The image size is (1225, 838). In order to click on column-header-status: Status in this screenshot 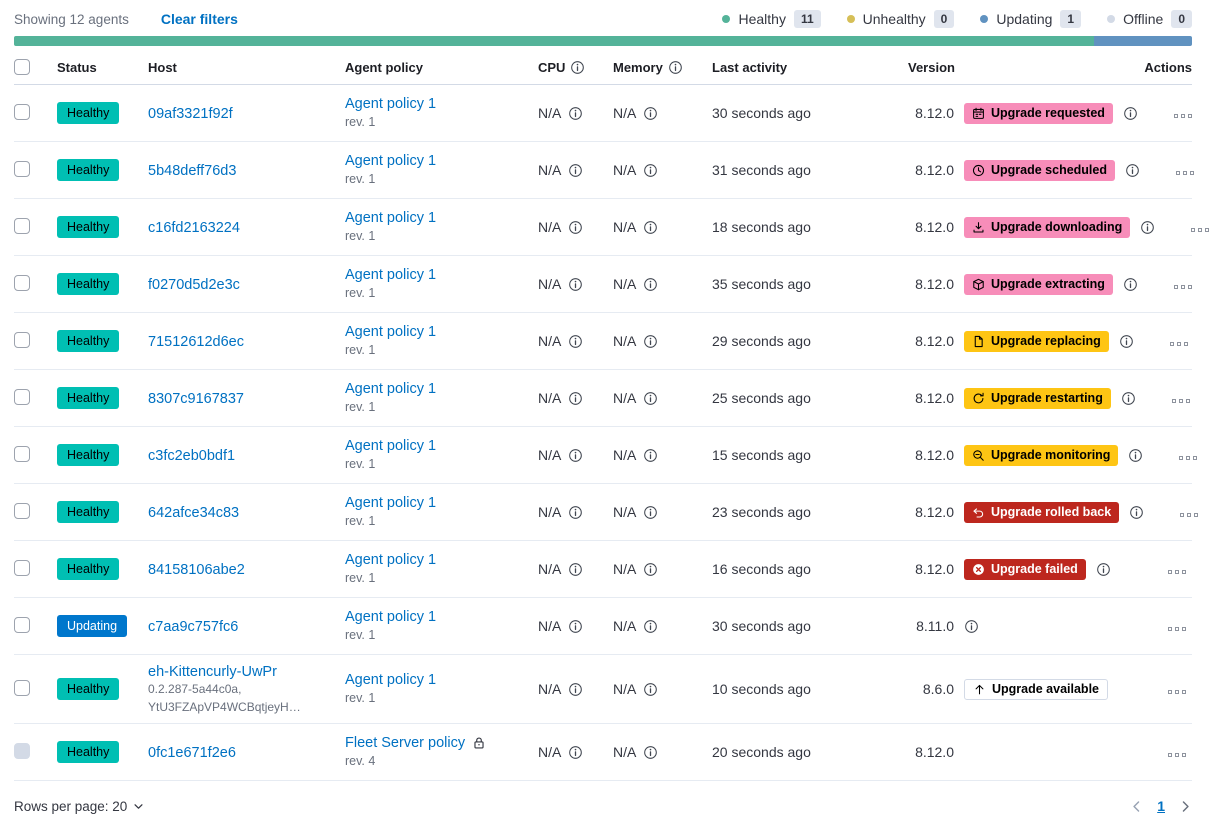, I will do `click(102, 67)`.